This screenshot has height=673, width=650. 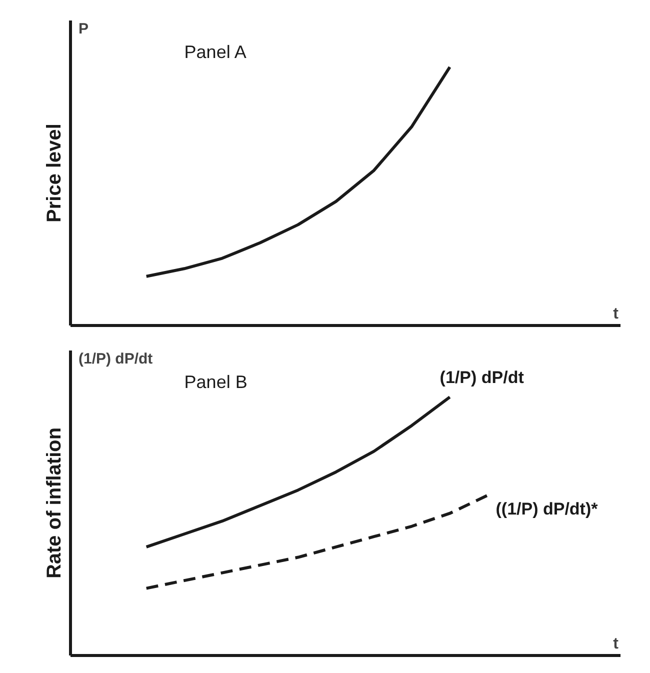 What do you see at coordinates (547, 509) in the screenshot?
I see `series-label: ((1/P) dP/dt)*` at bounding box center [547, 509].